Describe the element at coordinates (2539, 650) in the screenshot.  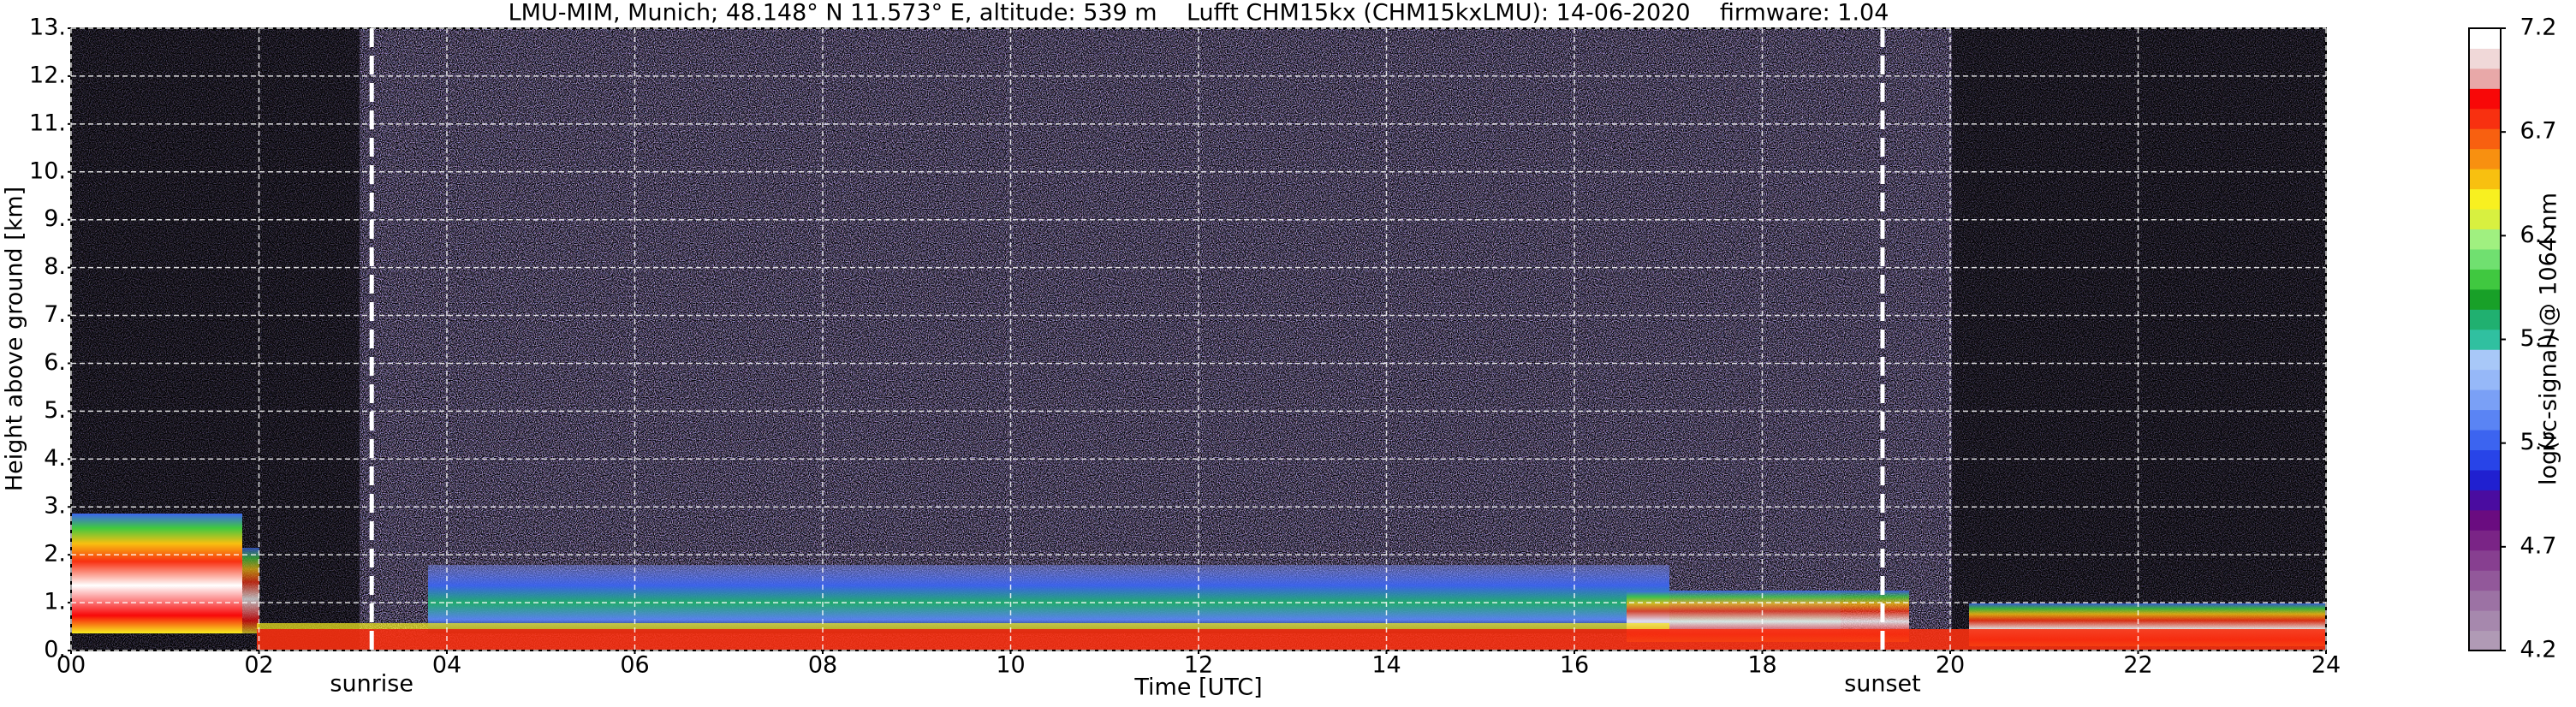
I see `colorbar-tick-label: 4.2` at that location.